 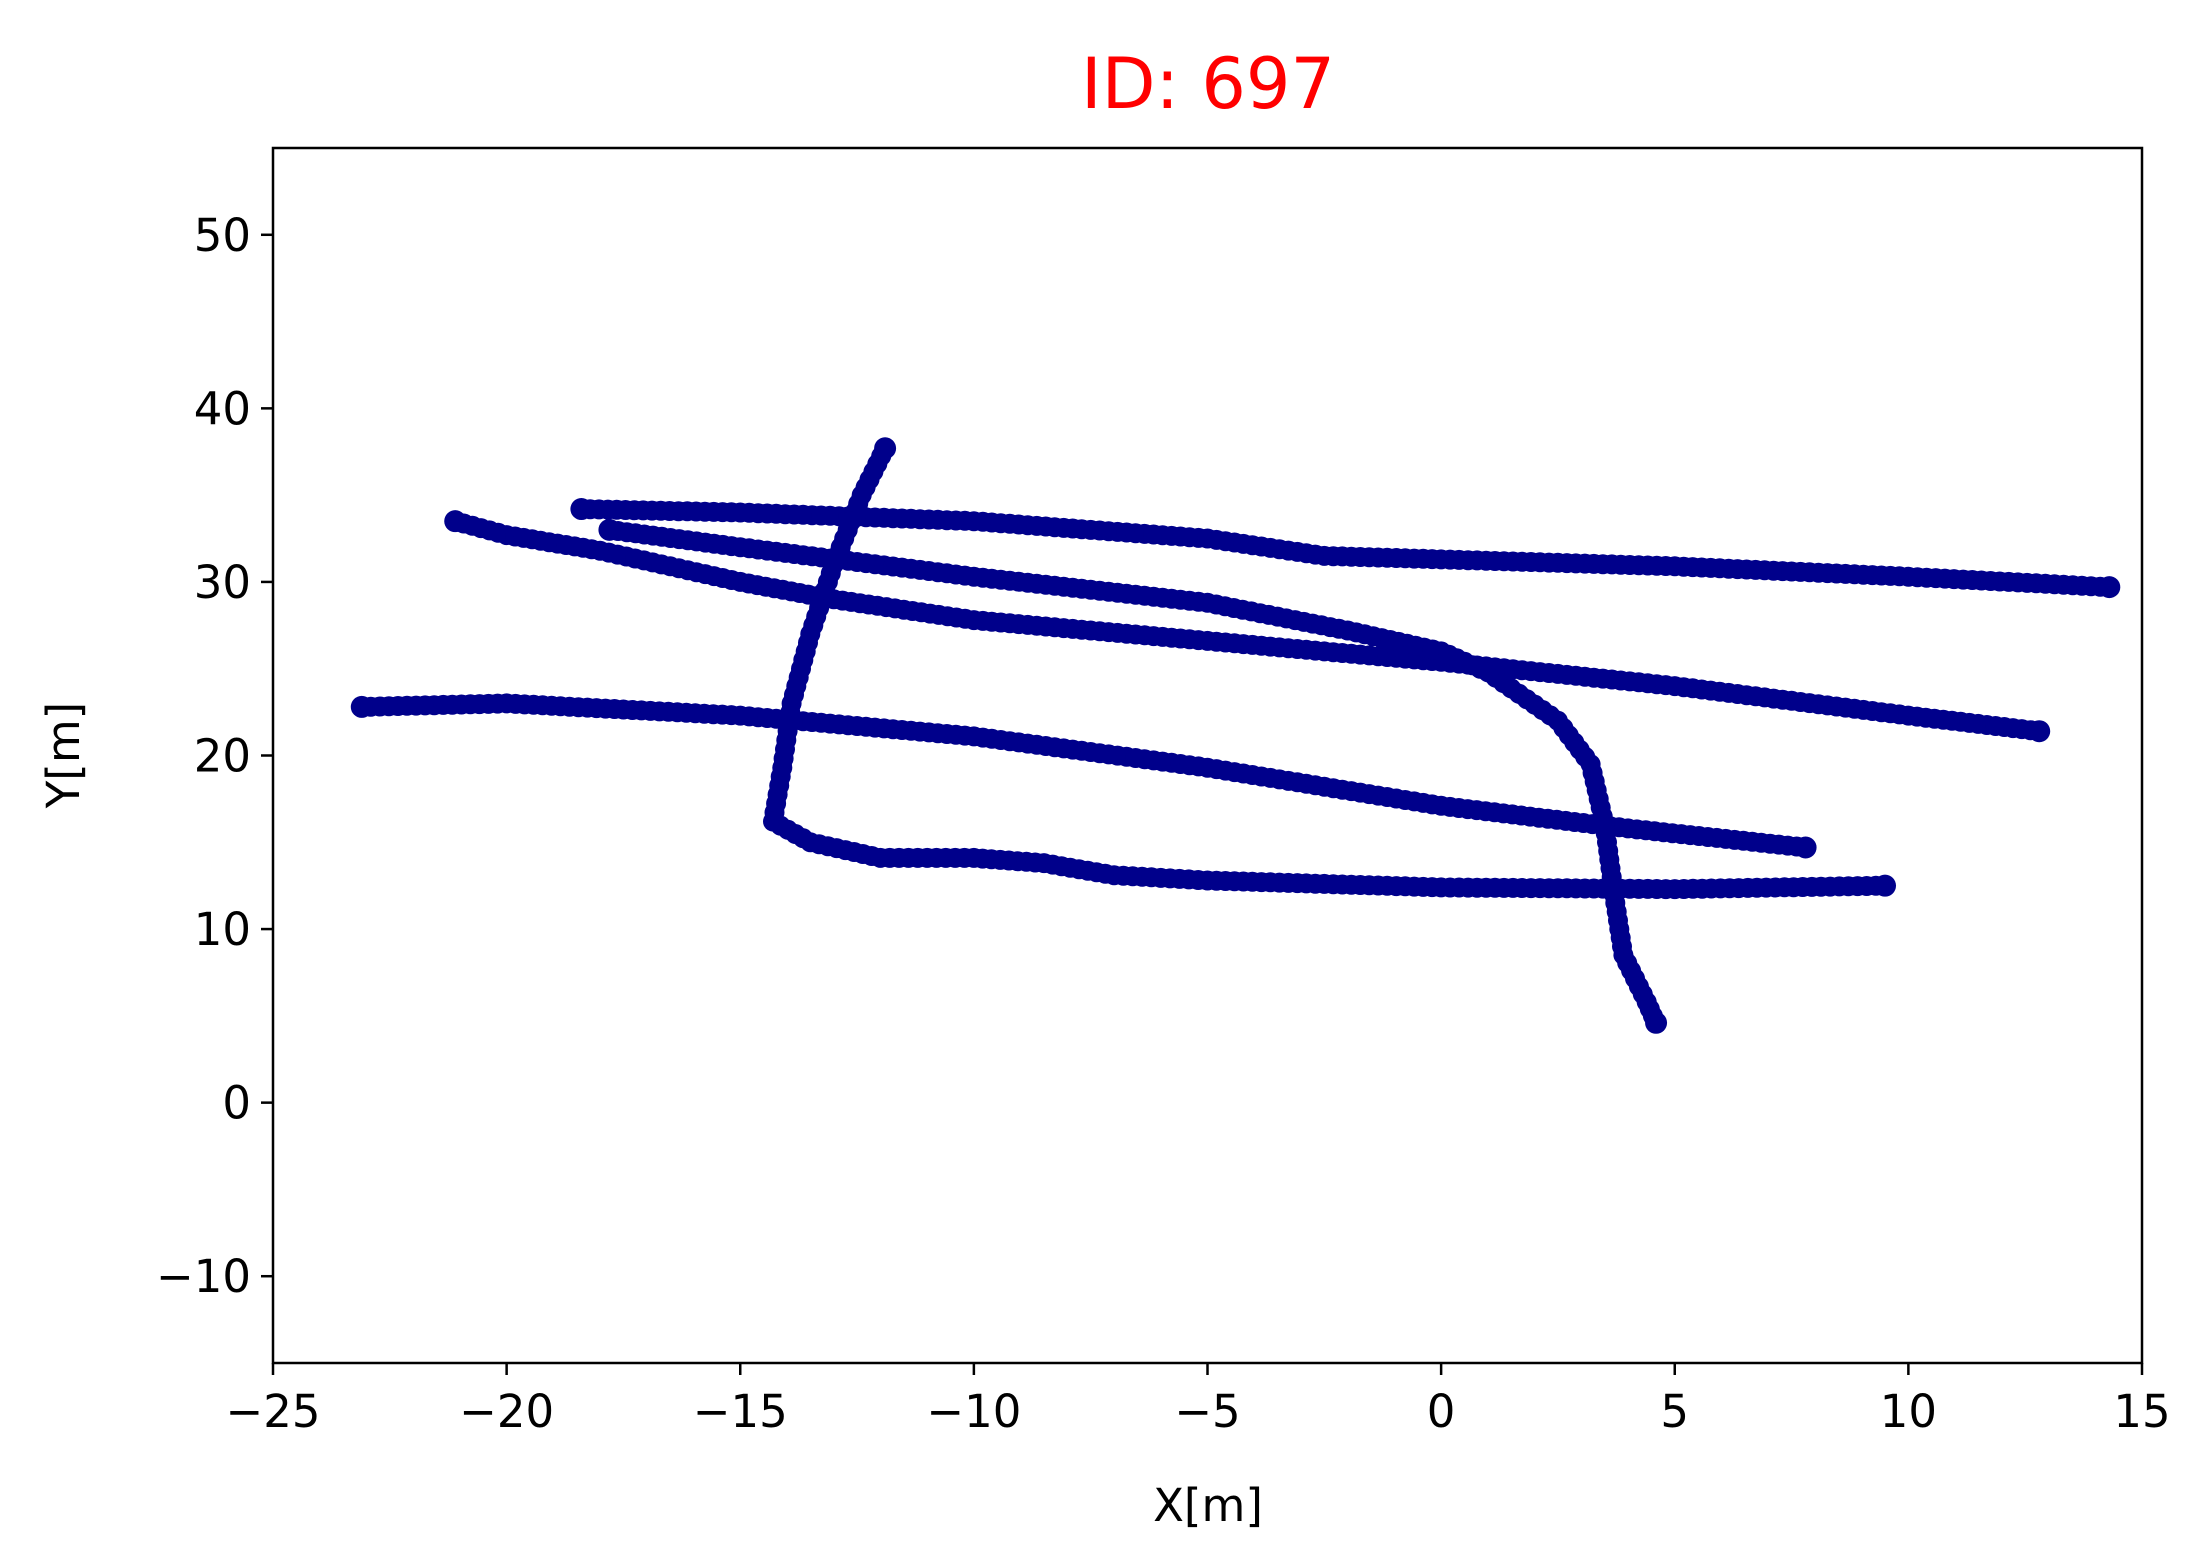 What do you see at coordinates (740, 1411) in the screenshot?
I see `x-tick-label: −15` at bounding box center [740, 1411].